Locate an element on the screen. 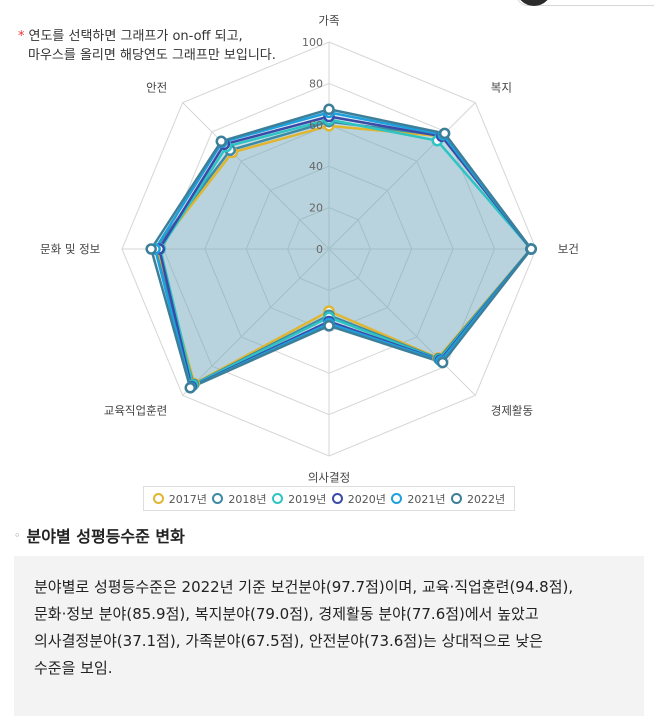  radial-tick-label: 40 is located at coordinates (316, 166).